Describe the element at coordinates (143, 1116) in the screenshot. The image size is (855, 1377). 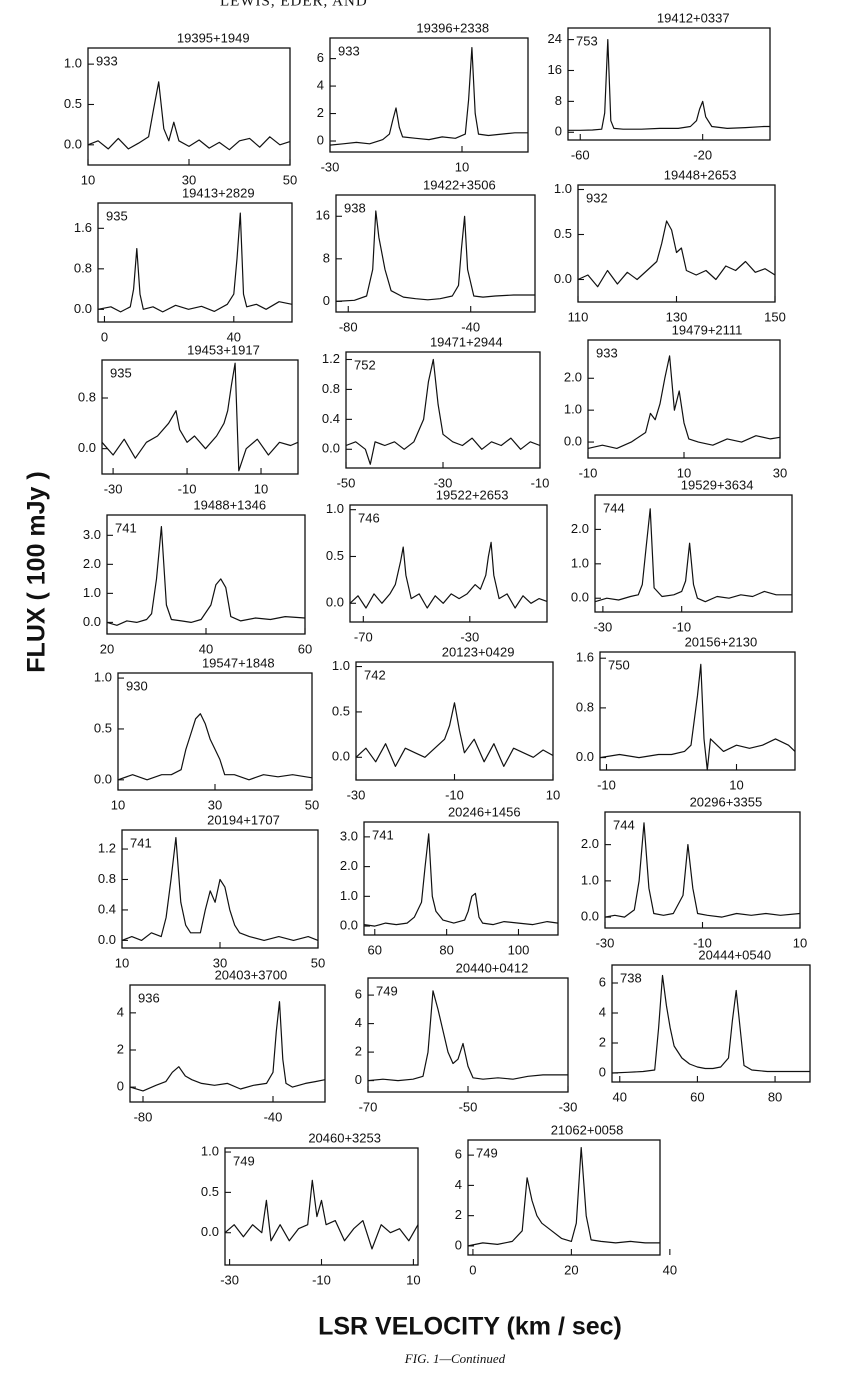
I see `x-tick-label: -80` at that location.